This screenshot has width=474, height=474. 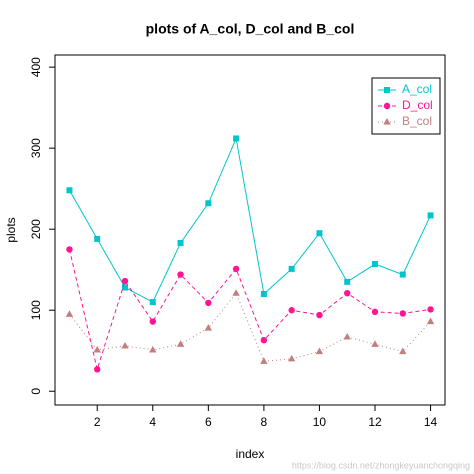 I want to click on legend-box, so click(x=406, y=106).